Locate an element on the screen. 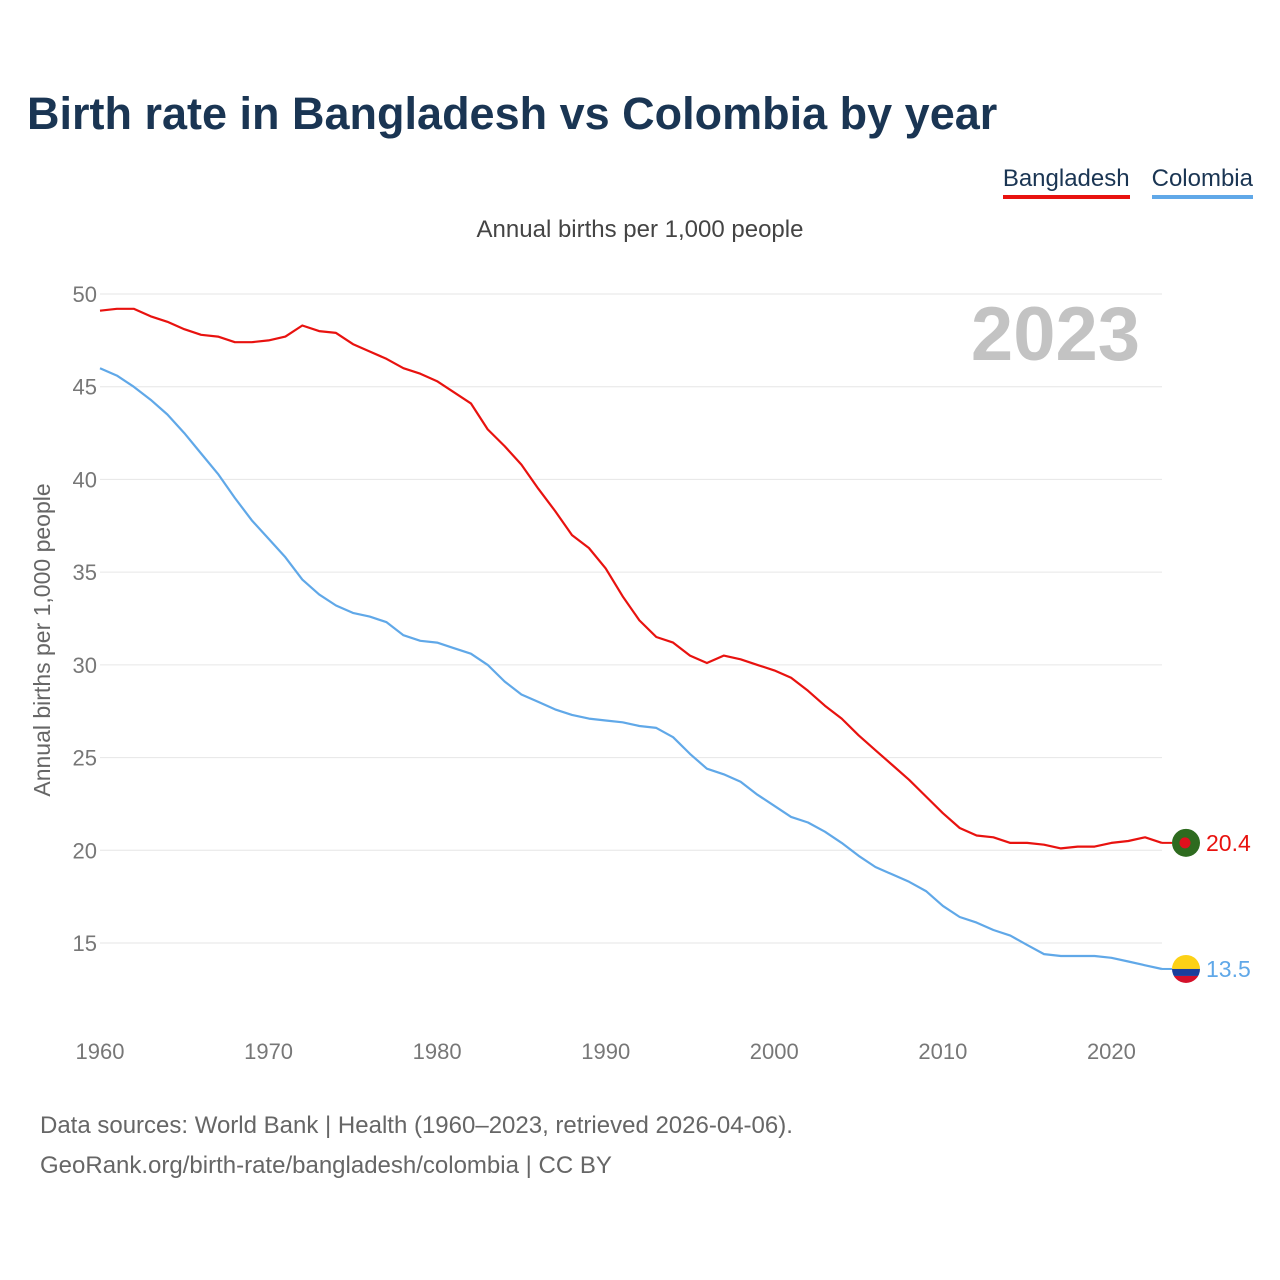  y-tick-50: 50 is located at coordinates (85, 294).